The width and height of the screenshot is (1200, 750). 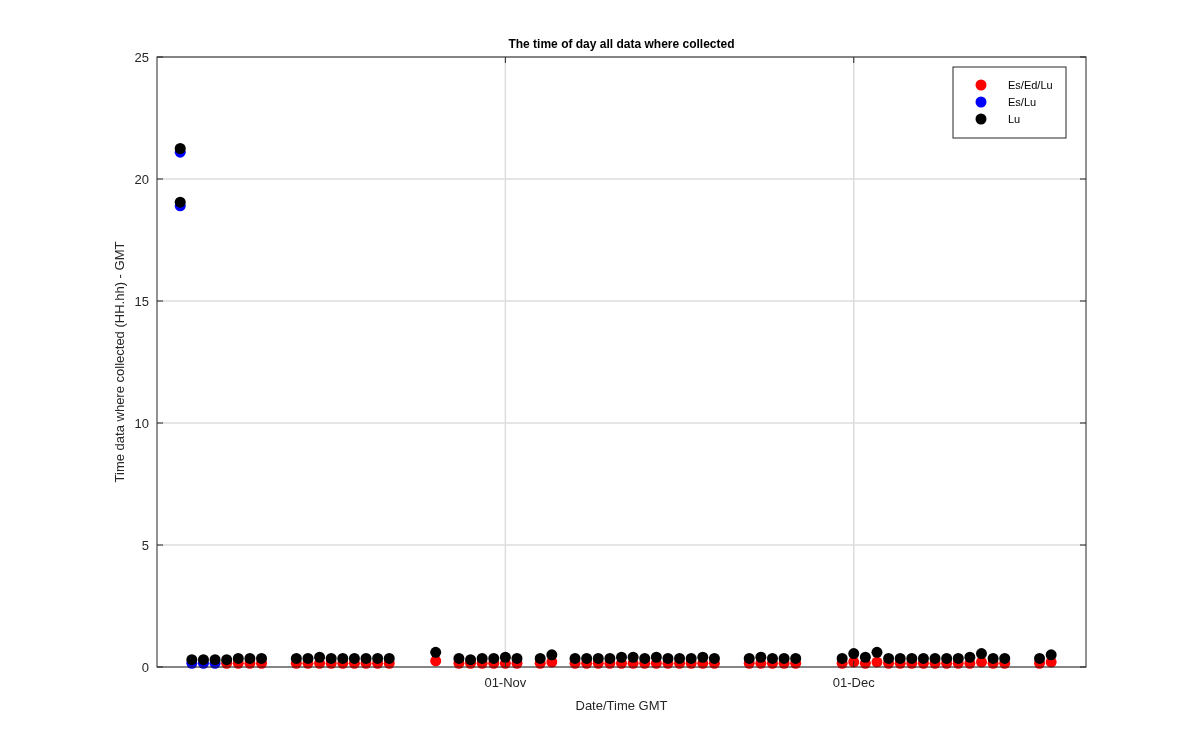 I want to click on y-axis-title: Time data where collected (HH.hh) - GMT, so click(x=119, y=362).